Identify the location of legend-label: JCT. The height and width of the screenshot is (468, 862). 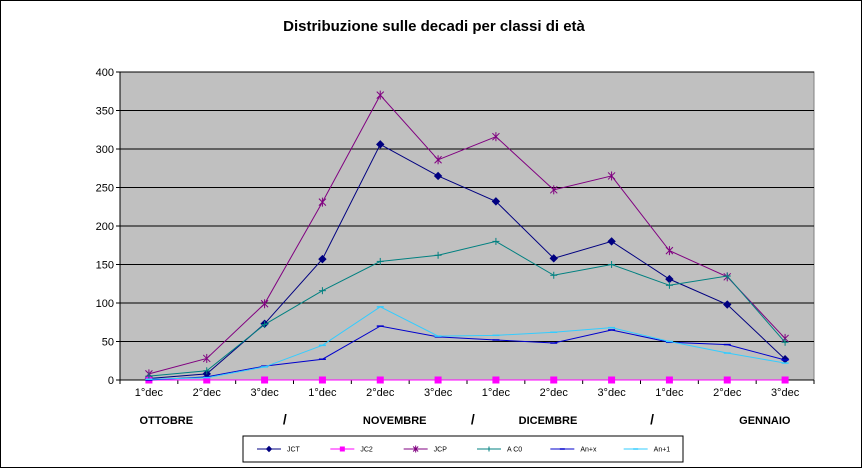
(294, 450).